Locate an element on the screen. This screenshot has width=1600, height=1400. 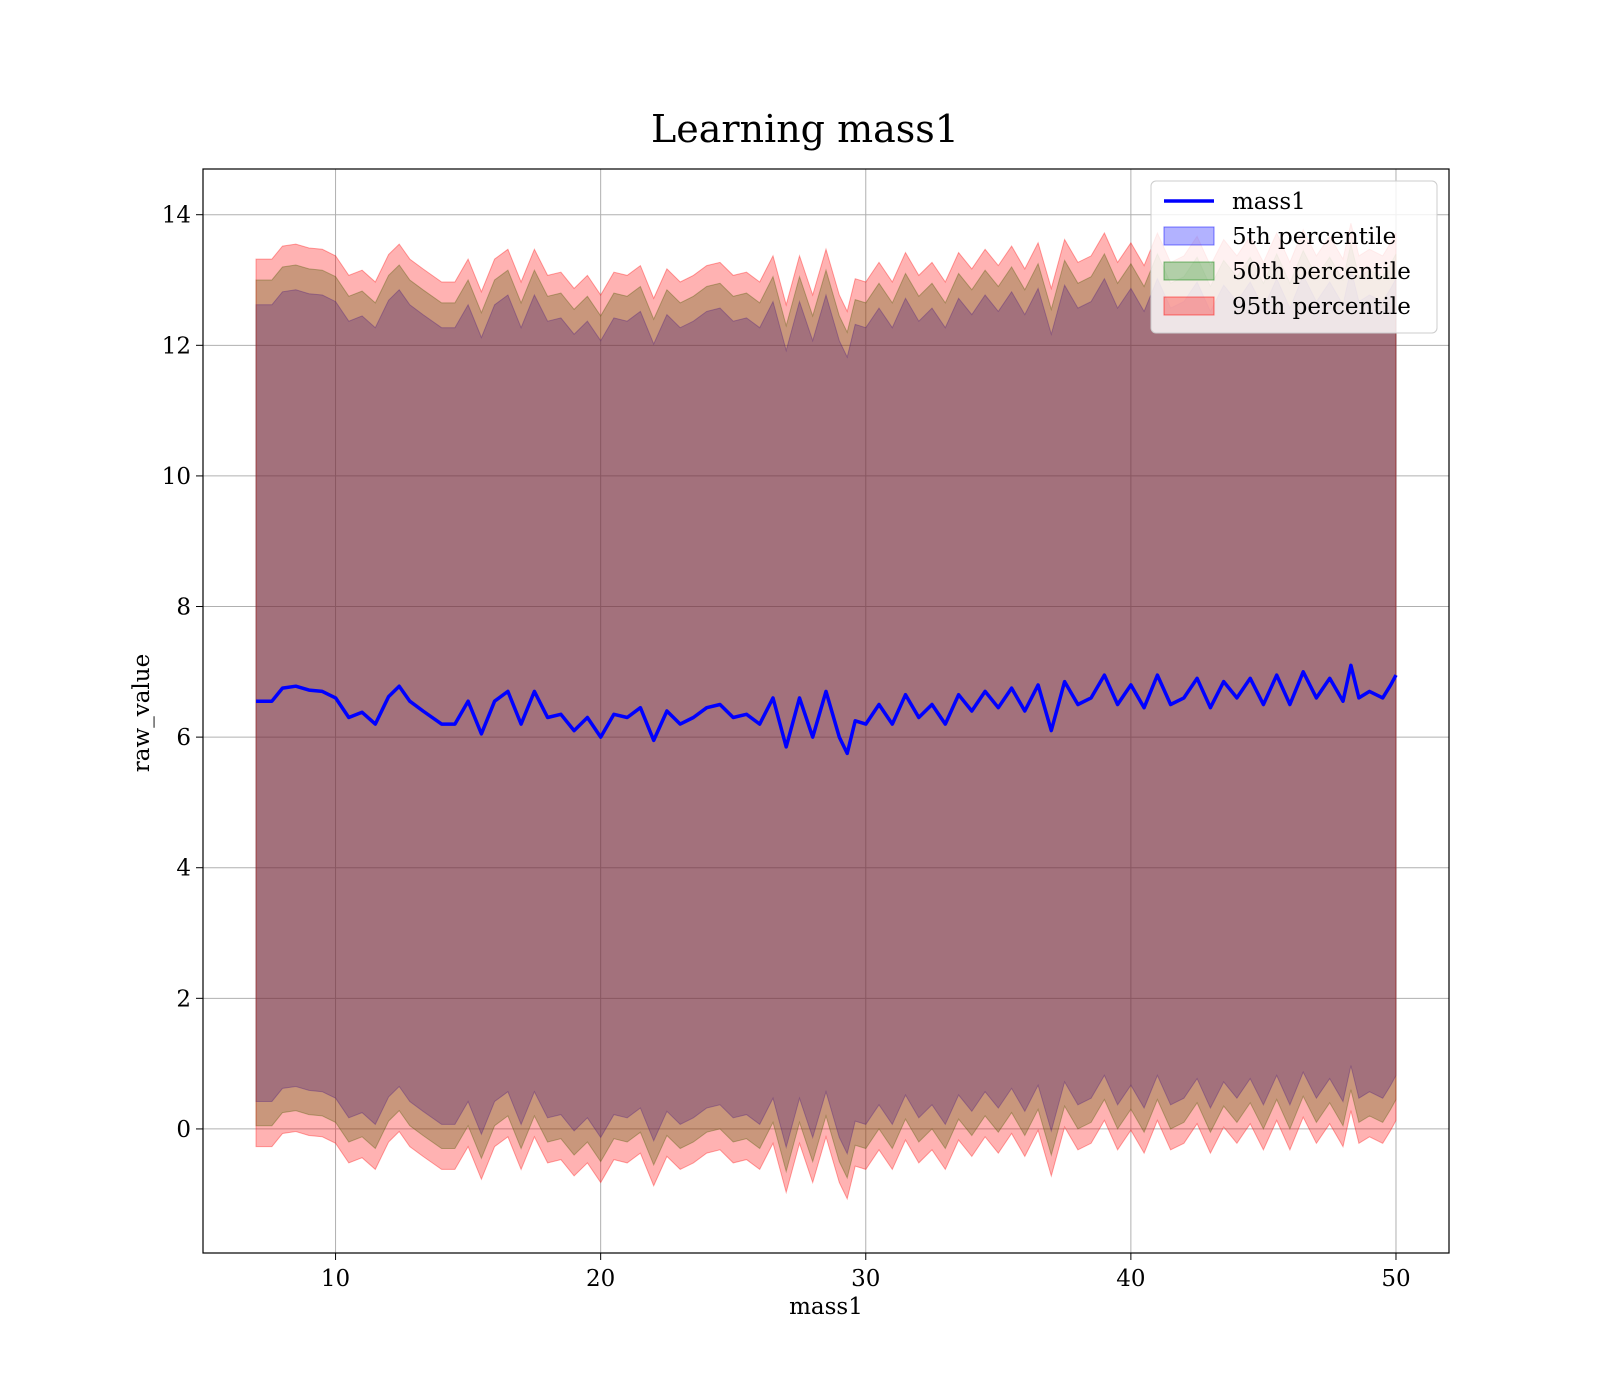
legend-box is located at coordinates (1294, 257).